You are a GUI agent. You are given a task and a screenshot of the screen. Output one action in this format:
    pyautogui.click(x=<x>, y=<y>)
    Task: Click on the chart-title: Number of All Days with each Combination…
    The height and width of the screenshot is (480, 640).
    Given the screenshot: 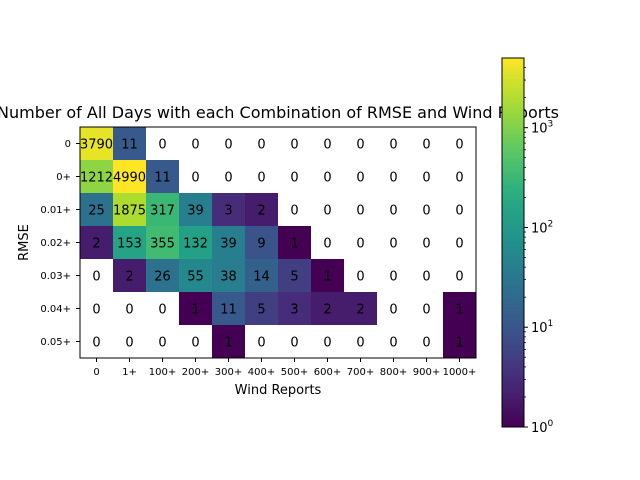 What is the action you would take?
    pyautogui.click(x=279, y=112)
    